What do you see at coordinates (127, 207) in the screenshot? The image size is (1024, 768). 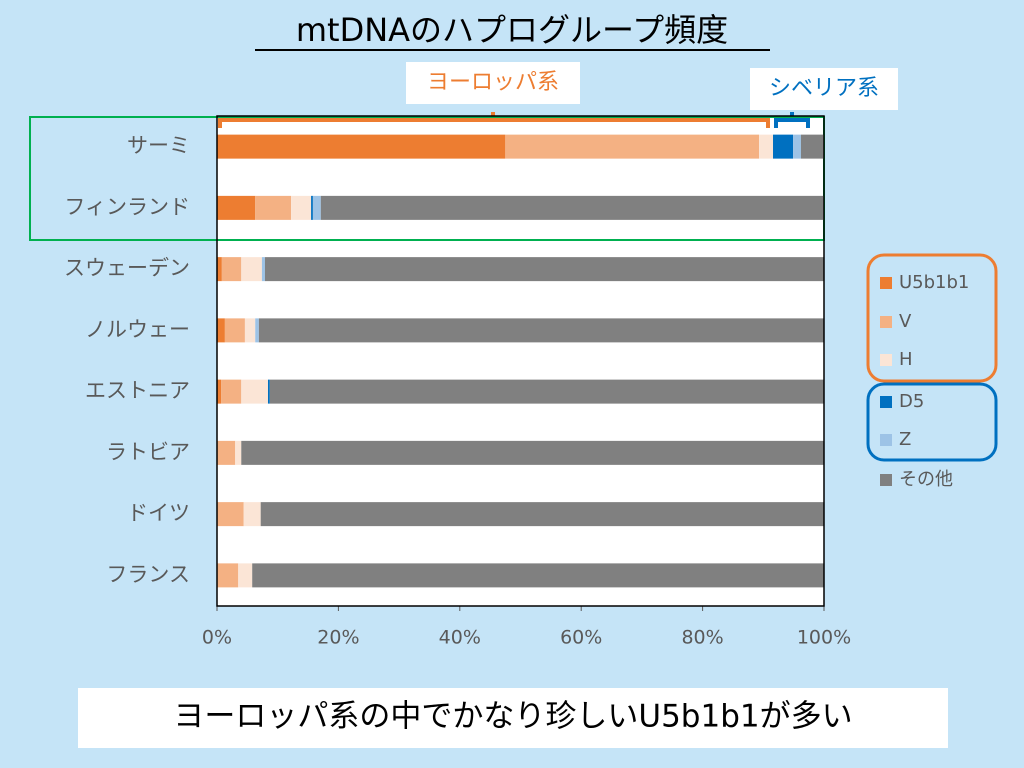 I see `y-tick-label: フィンランド` at bounding box center [127, 207].